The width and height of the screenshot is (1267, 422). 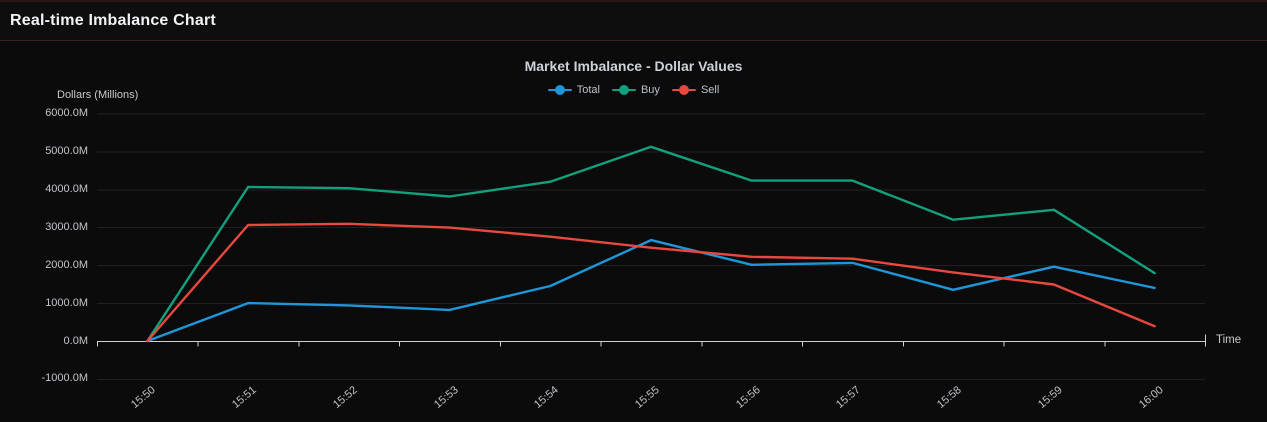 What do you see at coordinates (633, 66) in the screenshot?
I see `chart-title: Market Imbalance - Dollar Values` at bounding box center [633, 66].